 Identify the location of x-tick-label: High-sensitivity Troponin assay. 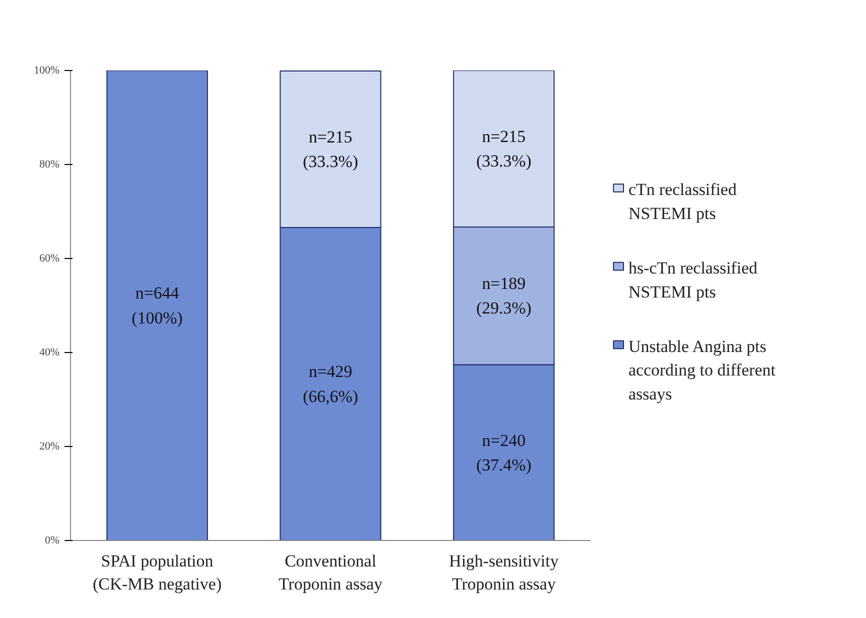
(504, 573).